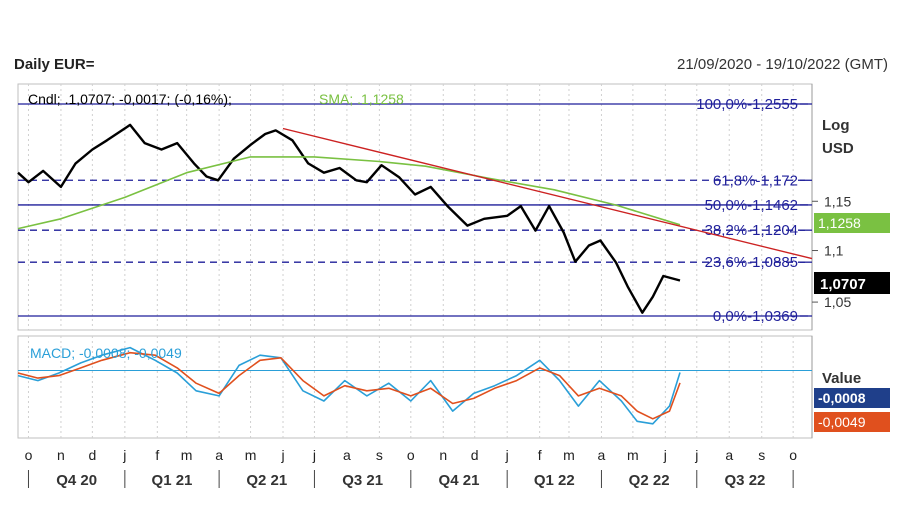  I want to click on fibonacci-level-label: 38,2%-1,1204, so click(751, 230).